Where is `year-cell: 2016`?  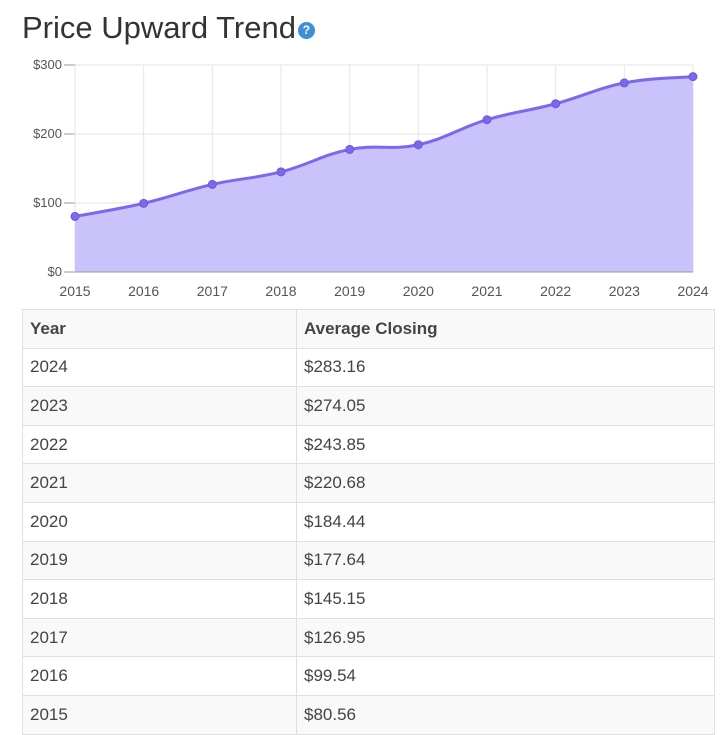 year-cell: 2016 is located at coordinates (159, 676).